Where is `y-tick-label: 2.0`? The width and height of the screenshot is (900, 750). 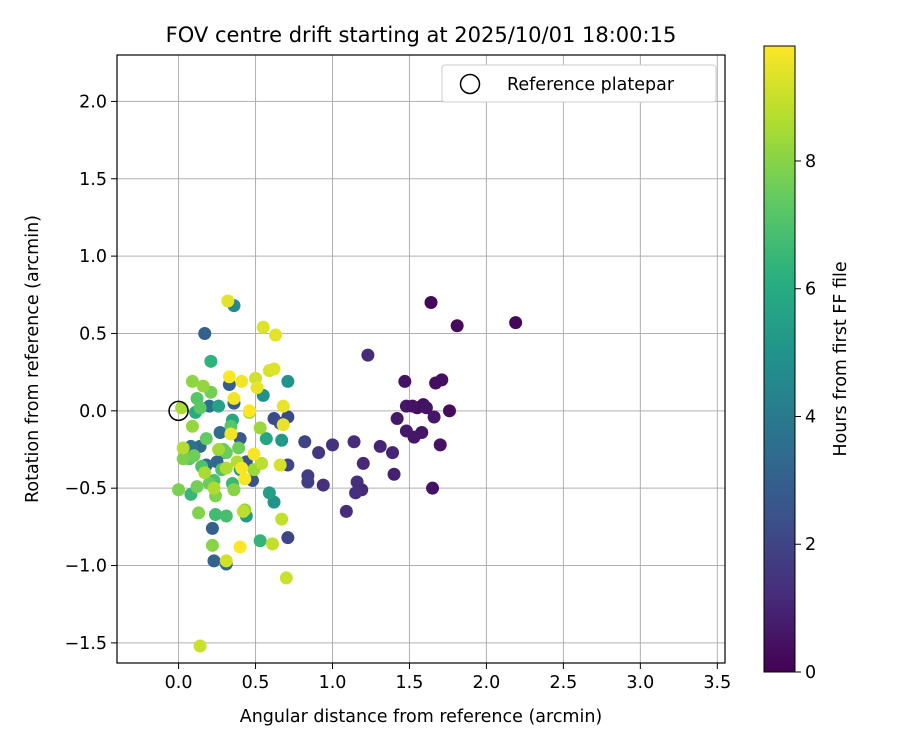 y-tick-label: 2.0 is located at coordinates (93, 102).